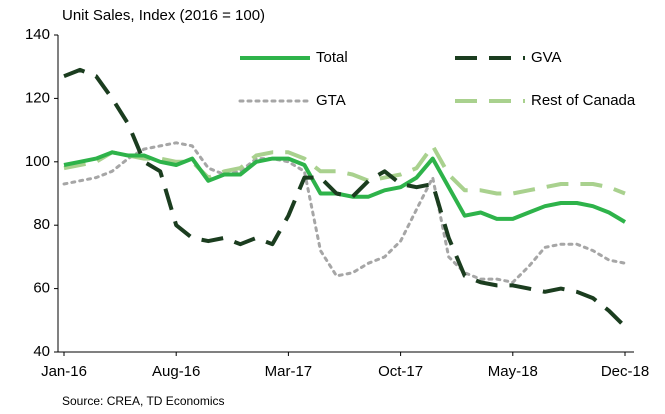 Image resolution: width=665 pixels, height=414 pixels. What do you see at coordinates (41, 351) in the screenshot?
I see `y-tick-label: 40` at bounding box center [41, 351].